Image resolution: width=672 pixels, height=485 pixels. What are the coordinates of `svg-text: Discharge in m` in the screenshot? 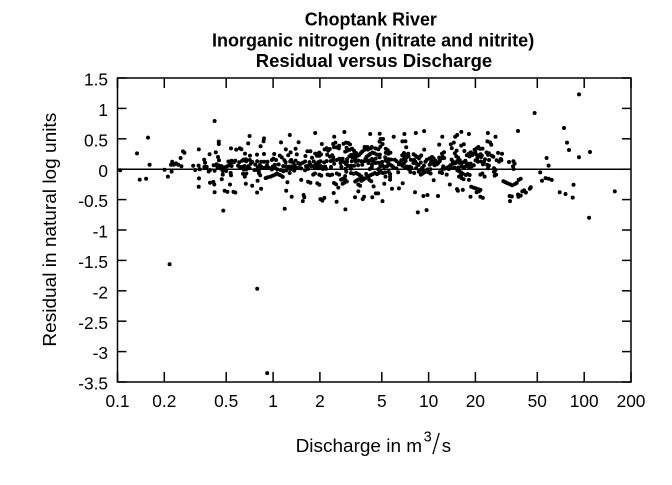 It's located at (359, 445).